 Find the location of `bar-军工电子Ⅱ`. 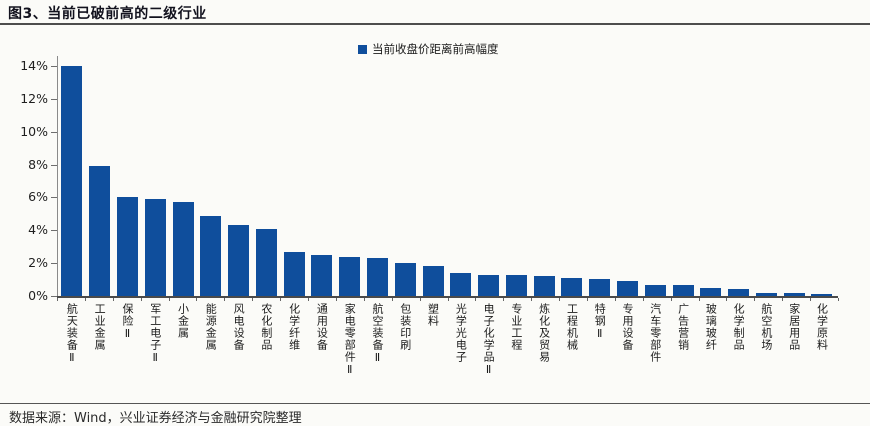

bar-军工电子Ⅱ is located at coordinates (155, 247).